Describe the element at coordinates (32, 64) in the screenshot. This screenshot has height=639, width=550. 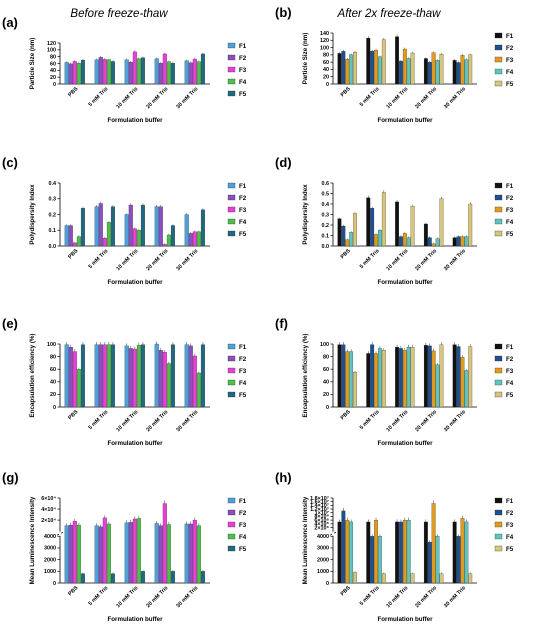
I see `y-axis-label: Particle Size (nm)` at that location.